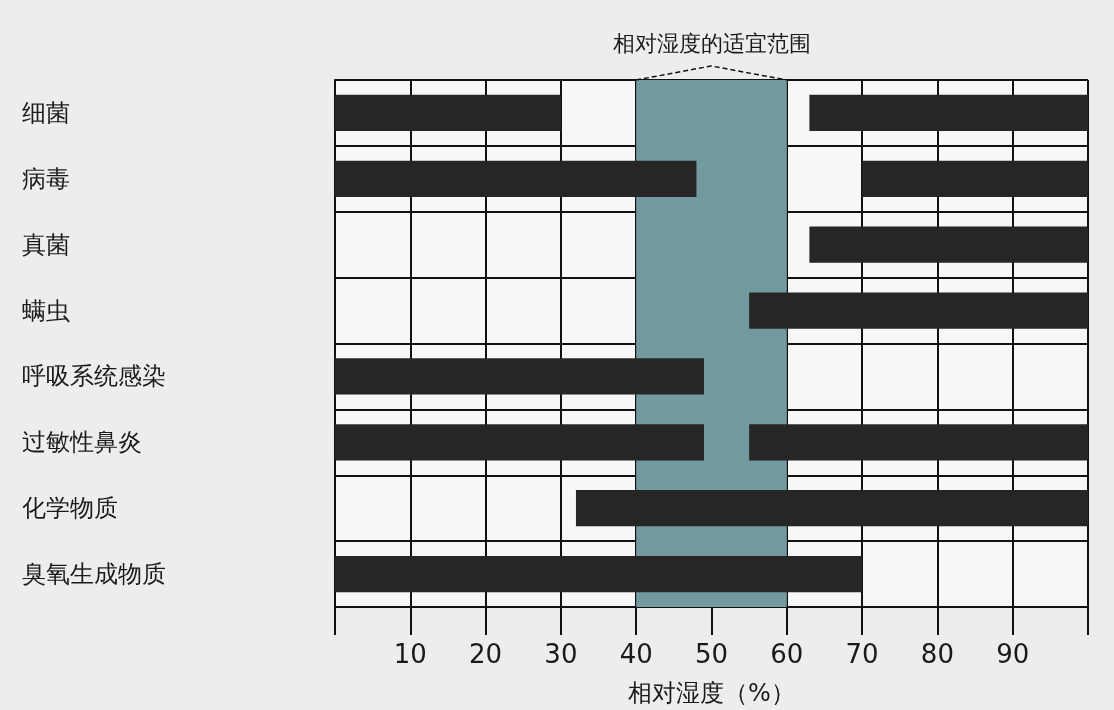 The height and width of the screenshot is (710, 1114). What do you see at coordinates (1013, 654) in the screenshot?
I see `x-tick-label: 90` at bounding box center [1013, 654].